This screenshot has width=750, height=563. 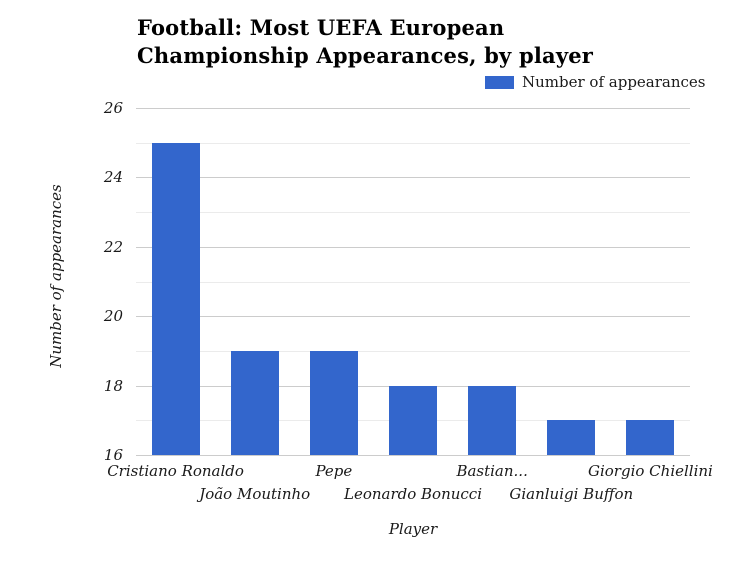 What do you see at coordinates (56, 276) in the screenshot?
I see `y-axis-title: Number of appearances` at bounding box center [56, 276].